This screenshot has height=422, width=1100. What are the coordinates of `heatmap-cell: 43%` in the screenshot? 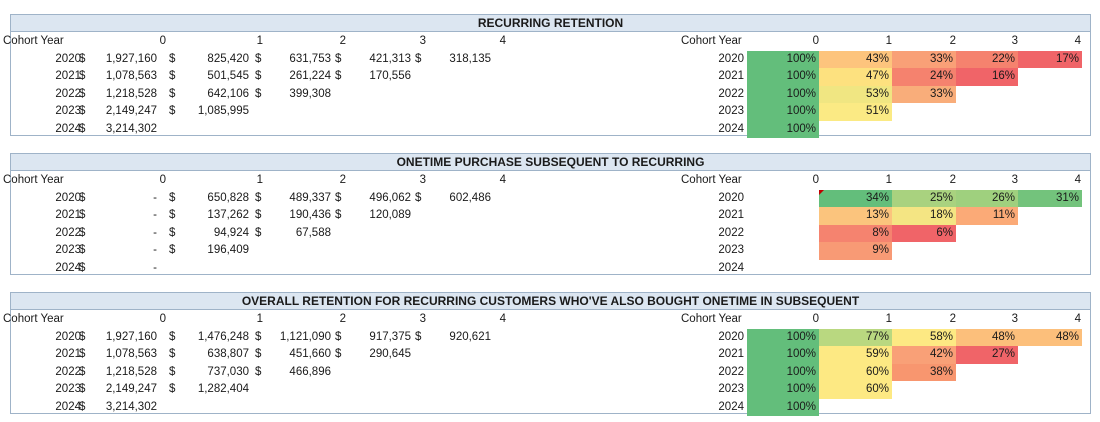 It's located at (855, 59).